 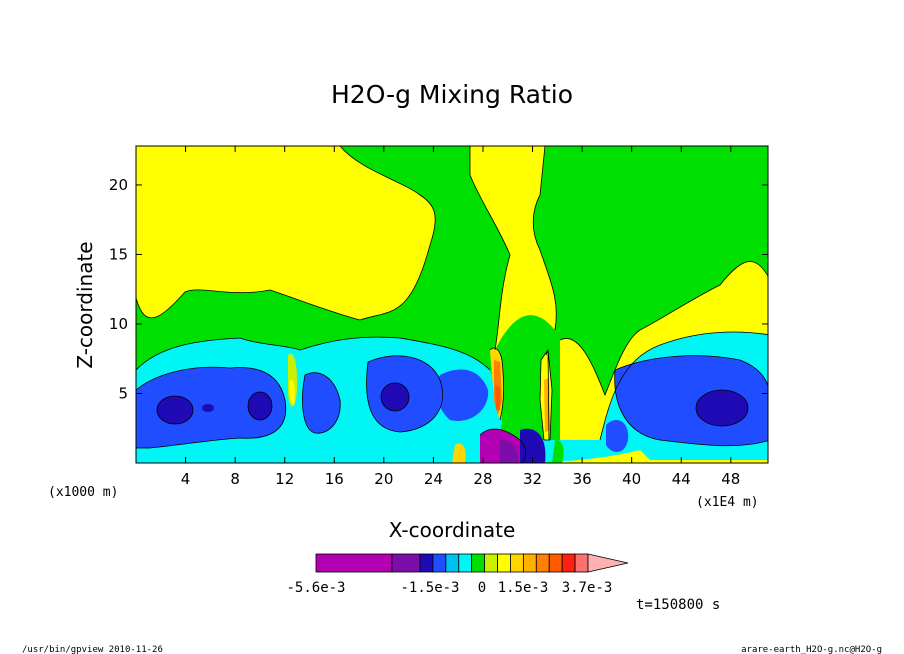 I want to click on x-tick-label: 16, so click(x=334, y=479).